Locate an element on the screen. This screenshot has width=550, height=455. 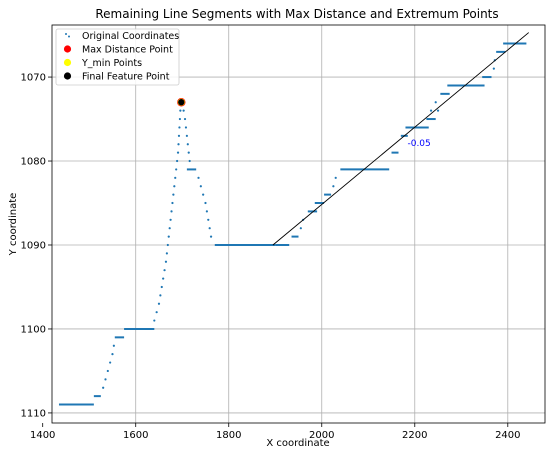
y-axis-label: Y coordinate is located at coordinates (13, 225).